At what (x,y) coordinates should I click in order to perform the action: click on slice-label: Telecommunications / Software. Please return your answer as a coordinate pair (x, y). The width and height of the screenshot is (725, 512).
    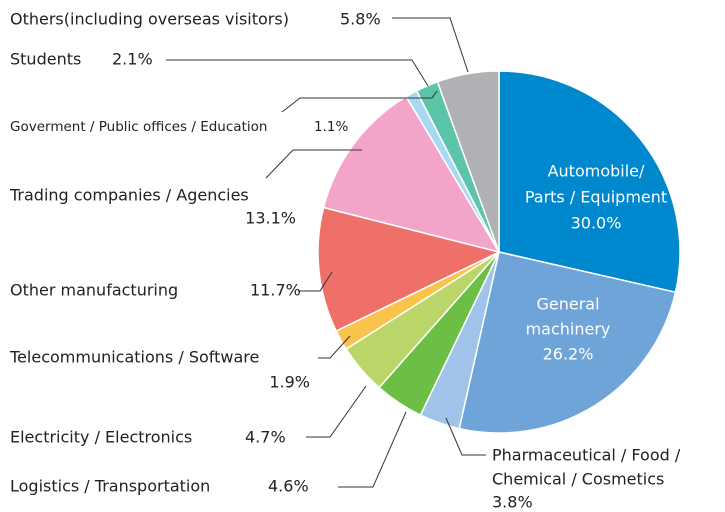
    Looking at the image, I should click on (134, 357).